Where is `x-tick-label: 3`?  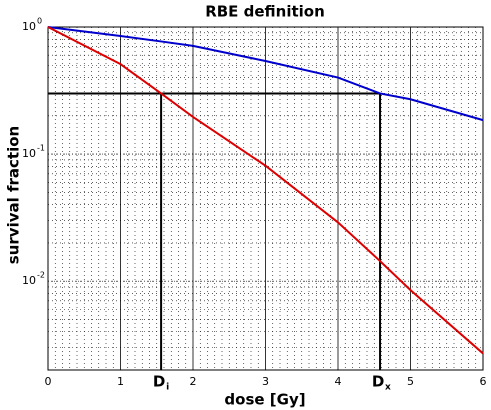
x-tick-label: 3 is located at coordinates (265, 381).